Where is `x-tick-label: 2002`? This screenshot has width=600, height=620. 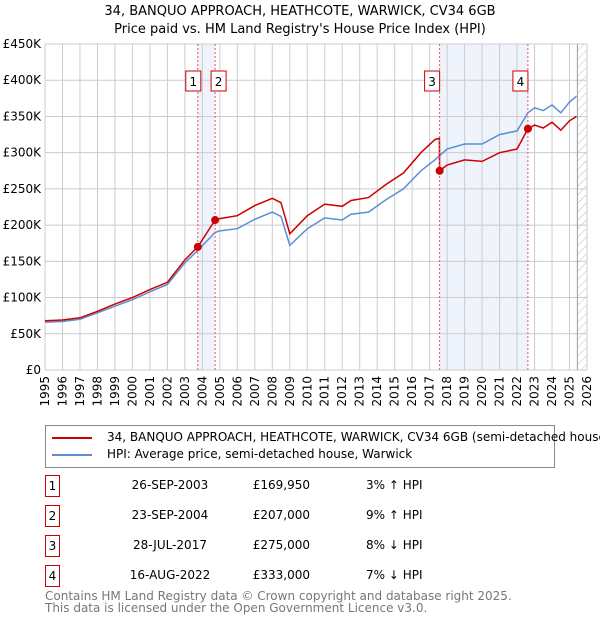 x-tick-label: 2002 is located at coordinates (167, 391).